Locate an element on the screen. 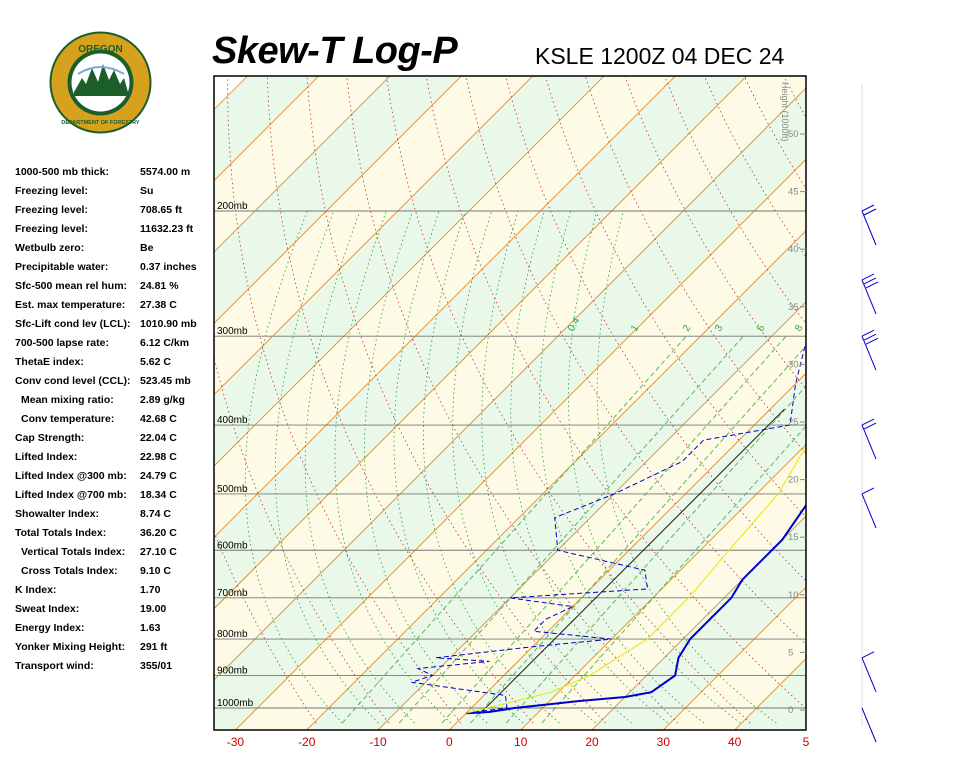  x-tick-label: 0 is located at coordinates (449, 742).